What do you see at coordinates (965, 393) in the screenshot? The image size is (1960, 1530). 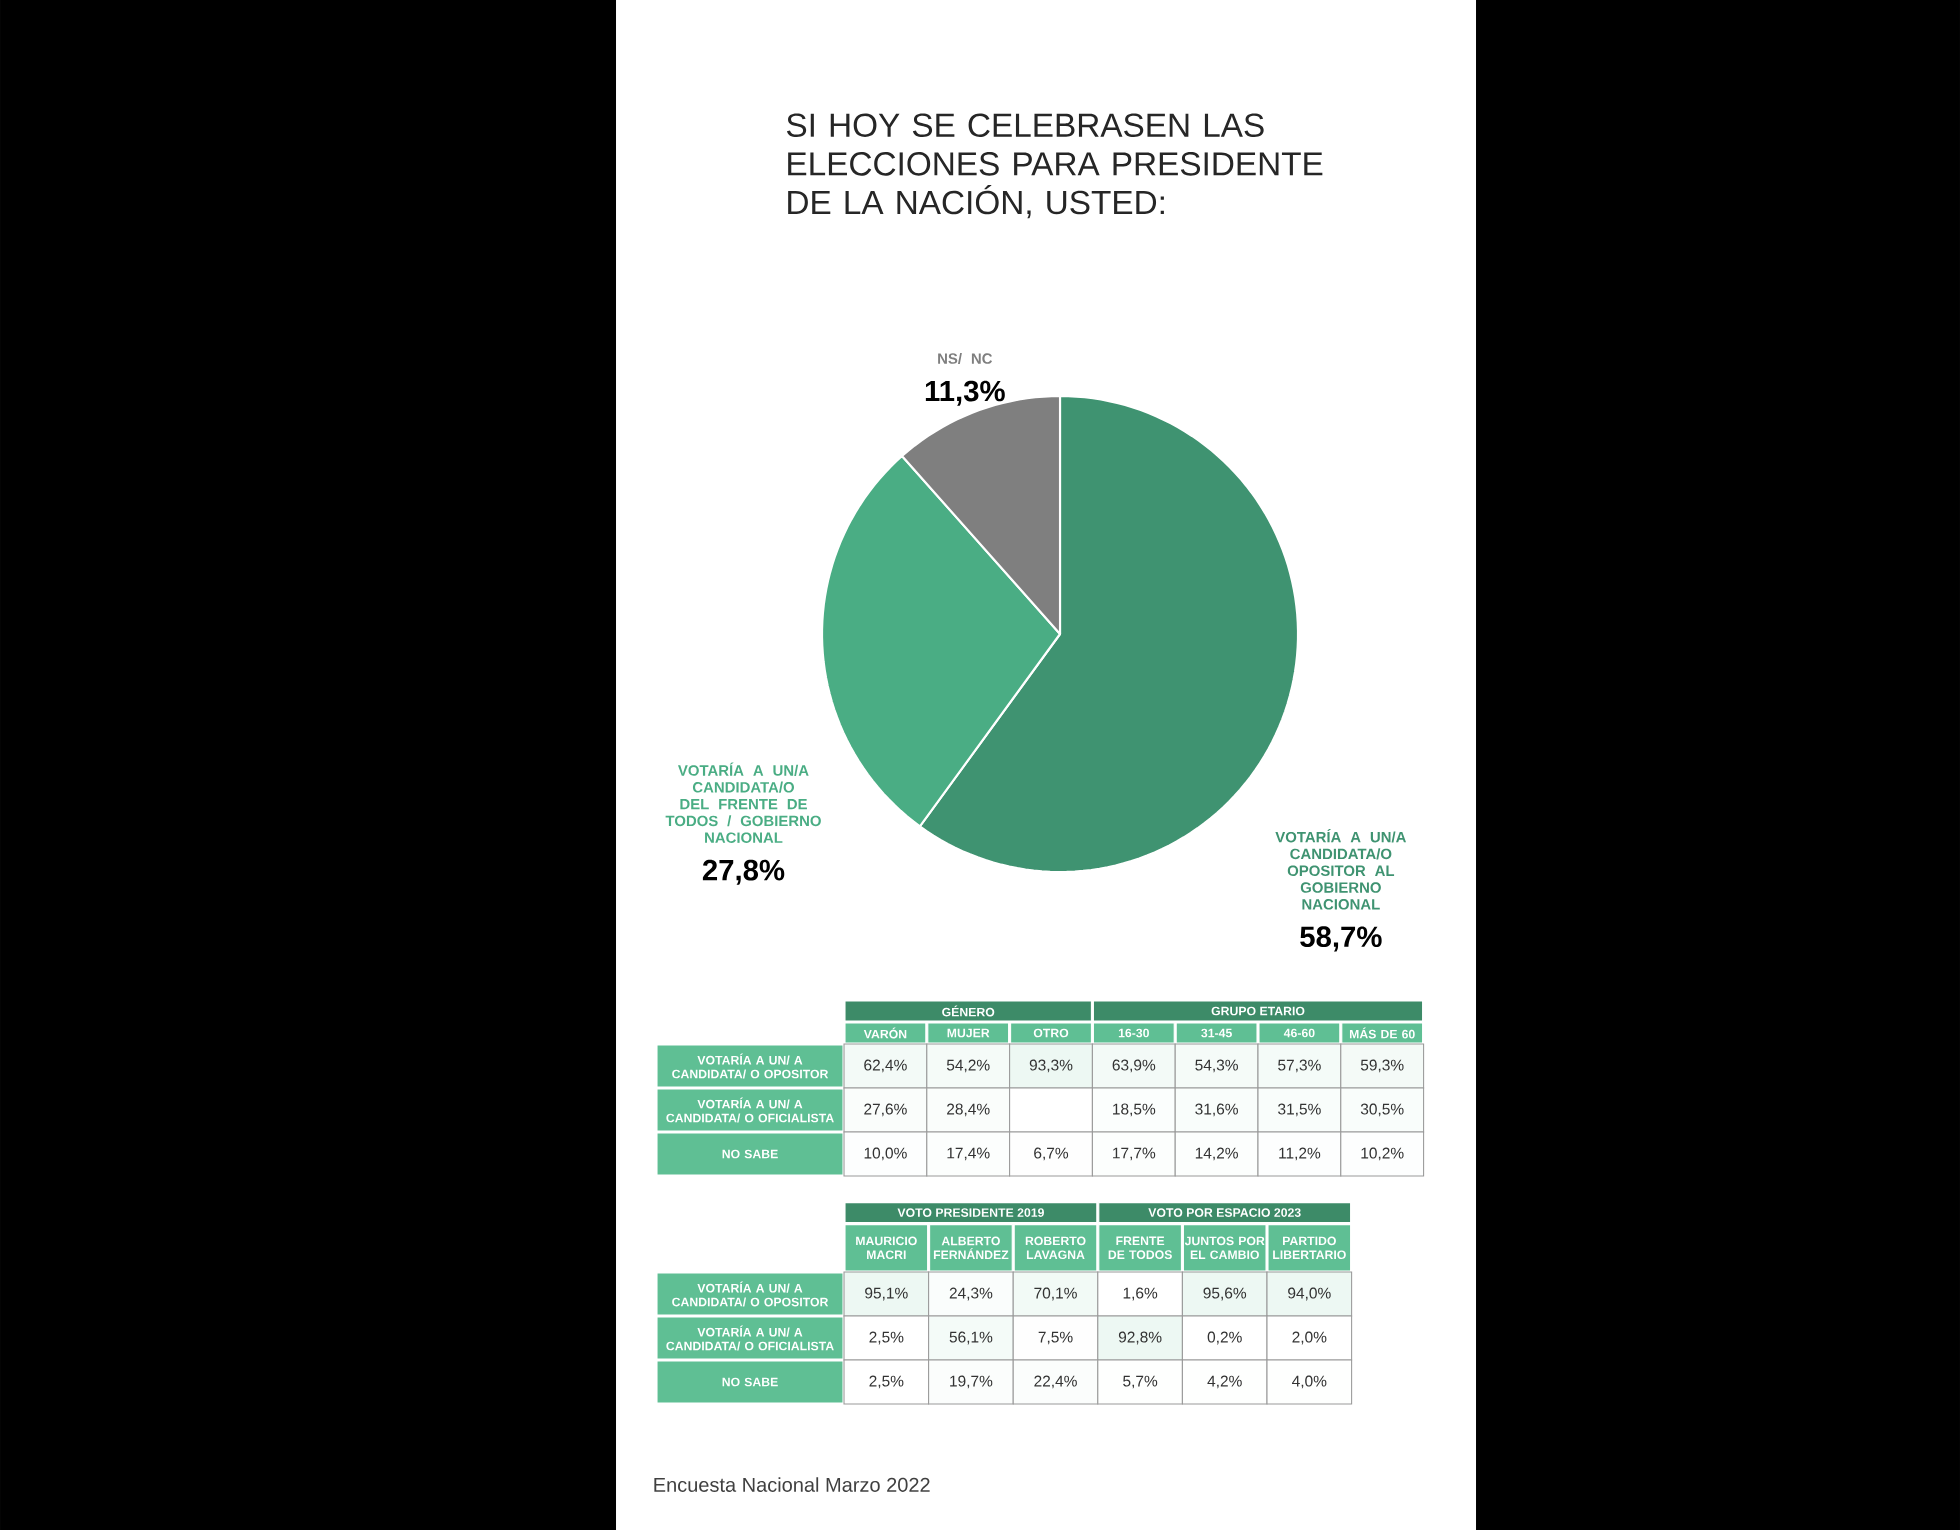 I see `data-label: 11,3%` at bounding box center [965, 393].